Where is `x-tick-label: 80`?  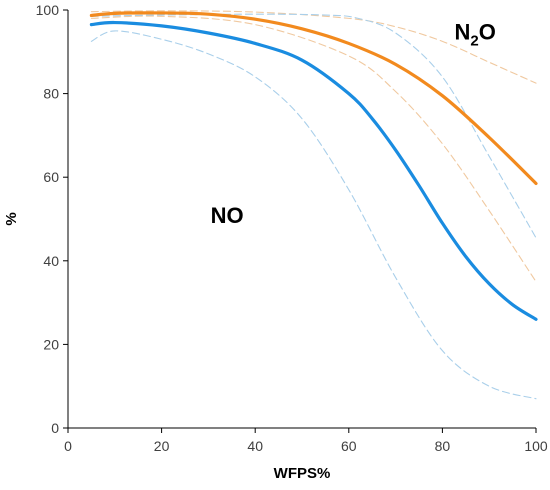 x-tick-label: 80 is located at coordinates (443, 446).